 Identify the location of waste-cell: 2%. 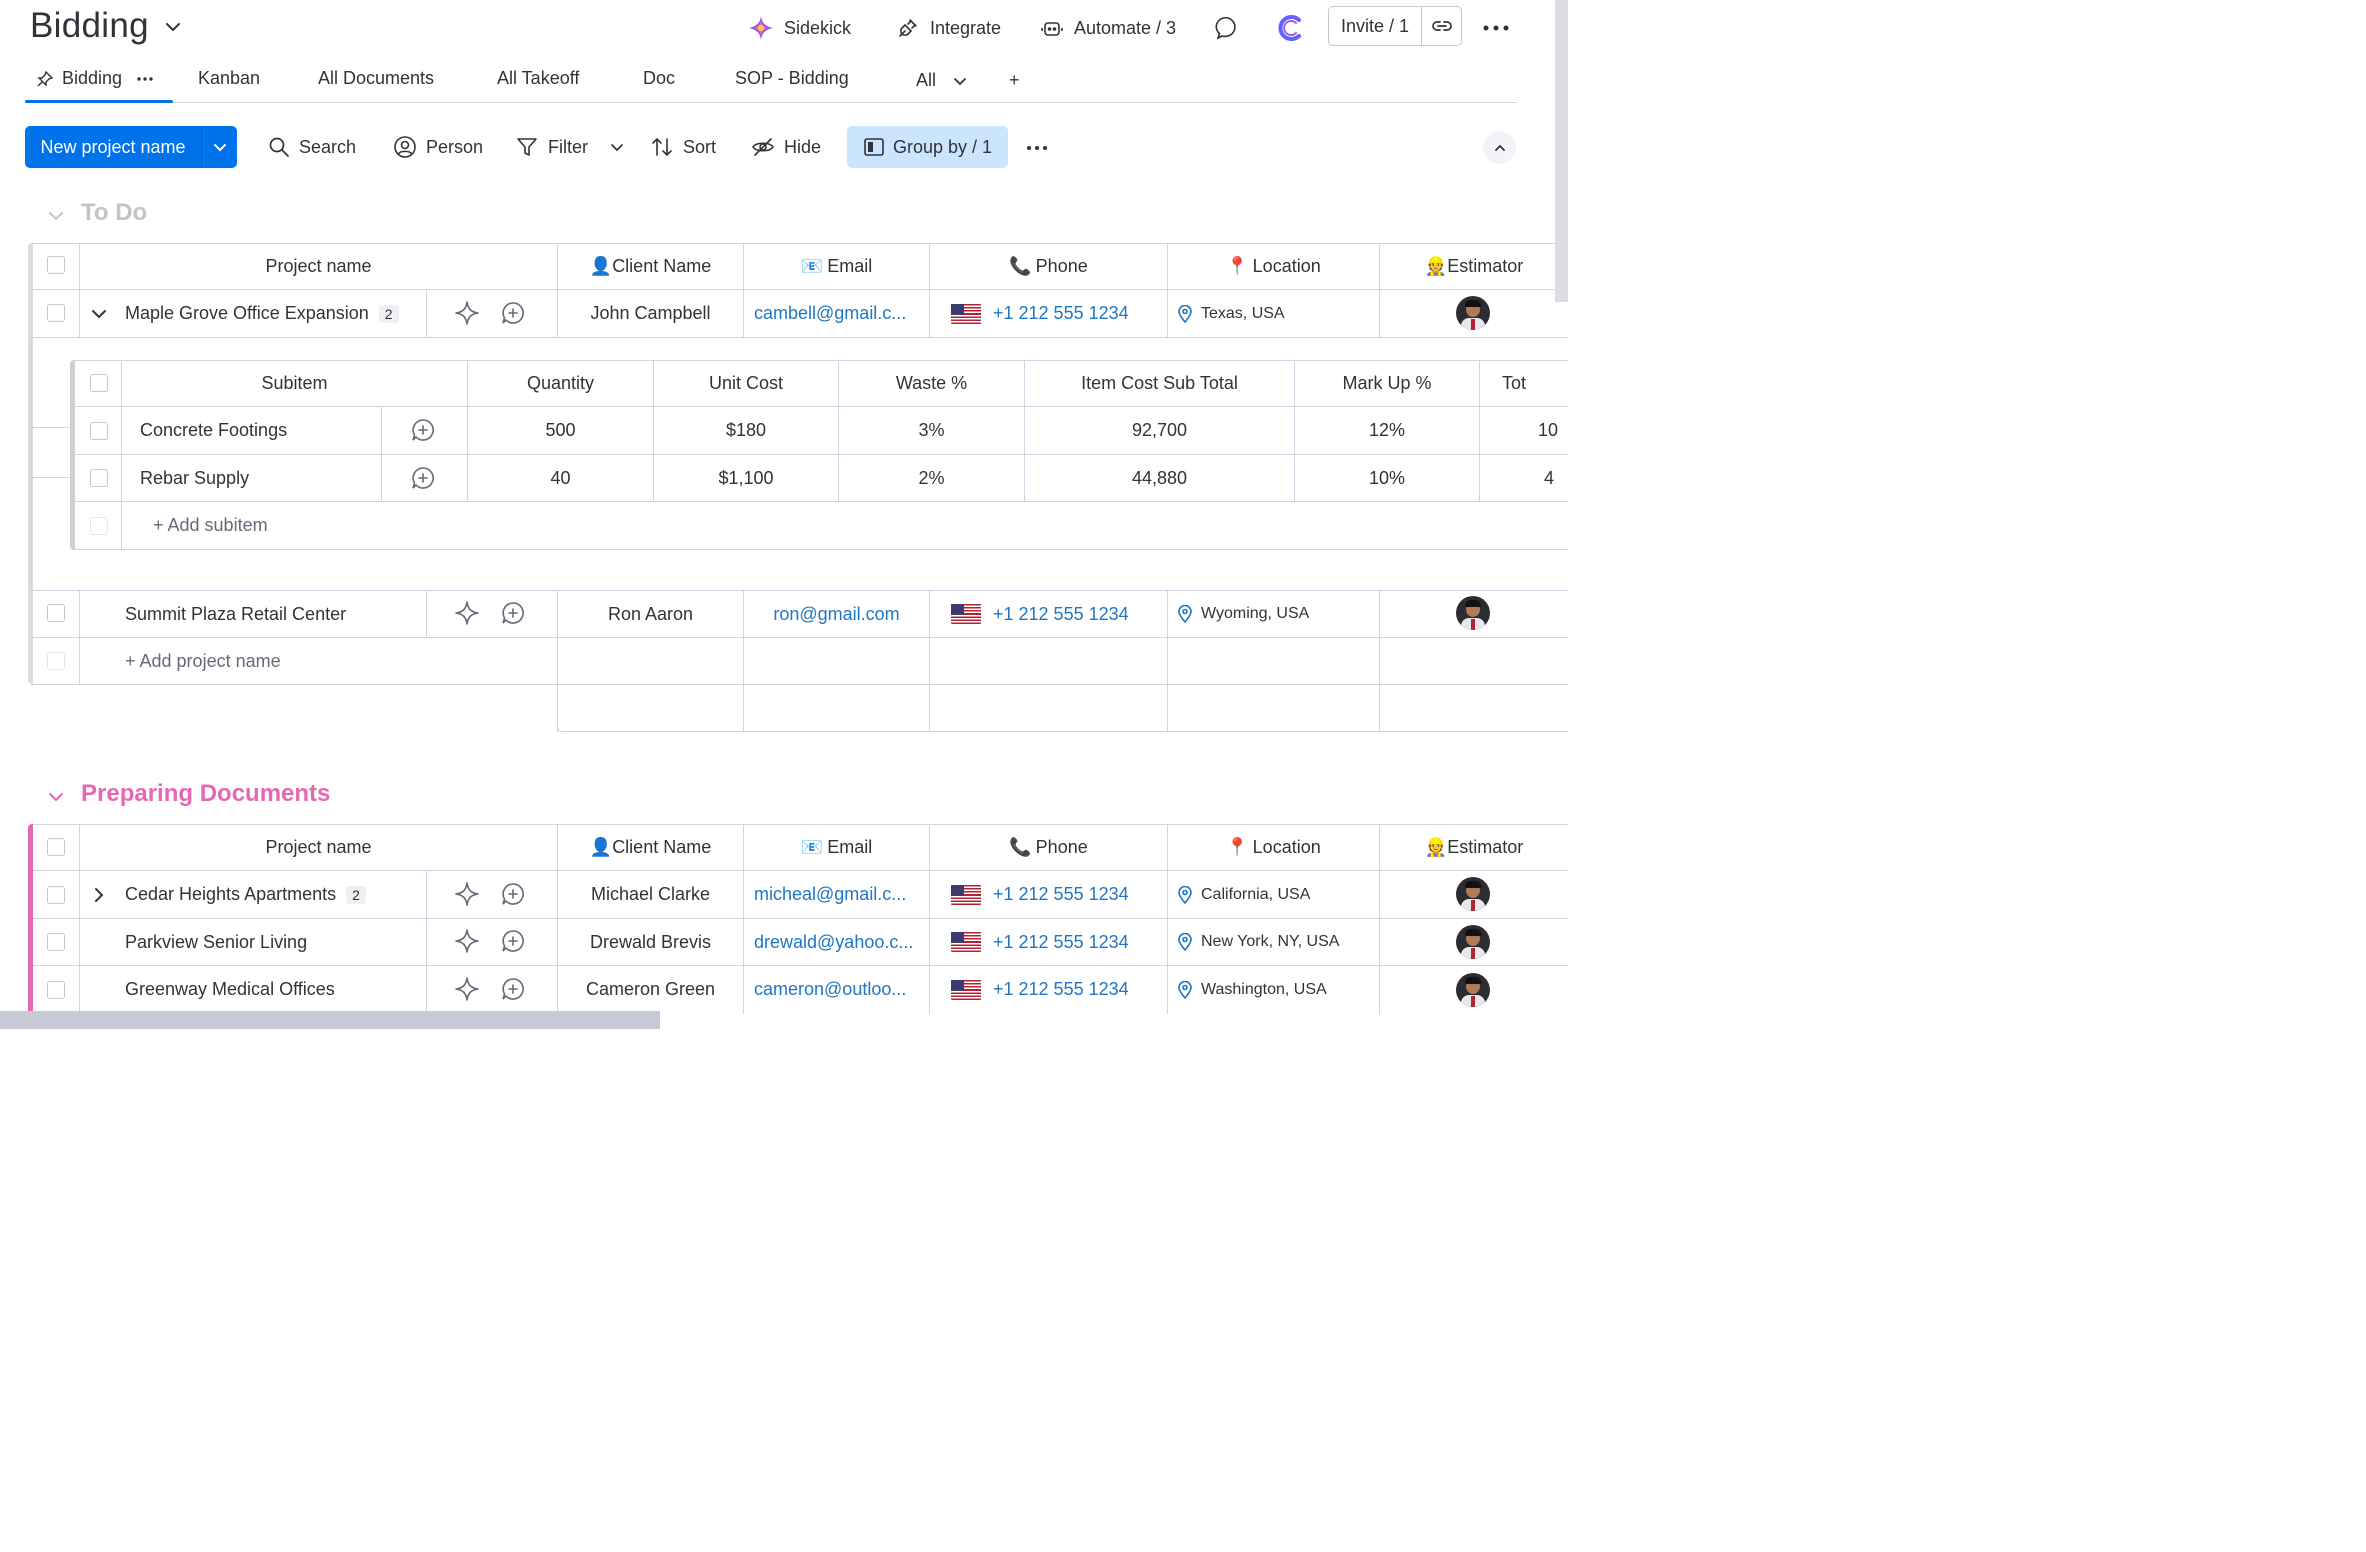
(931, 477).